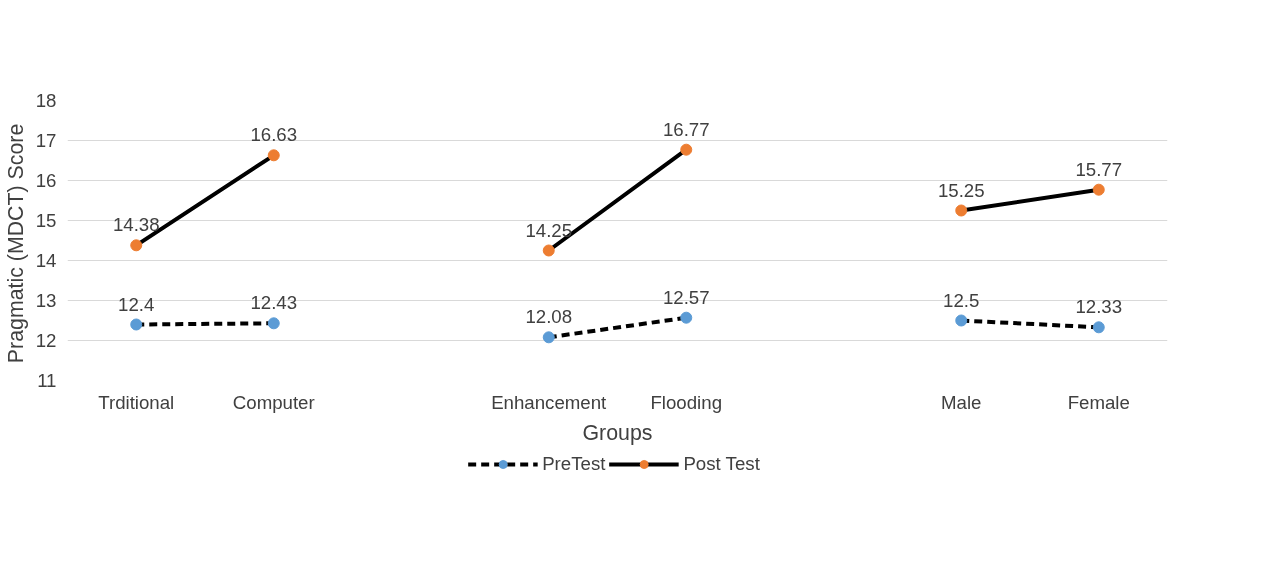 This screenshot has width=1264, height=565. I want to click on legend-label: PreTest, so click(574, 464).